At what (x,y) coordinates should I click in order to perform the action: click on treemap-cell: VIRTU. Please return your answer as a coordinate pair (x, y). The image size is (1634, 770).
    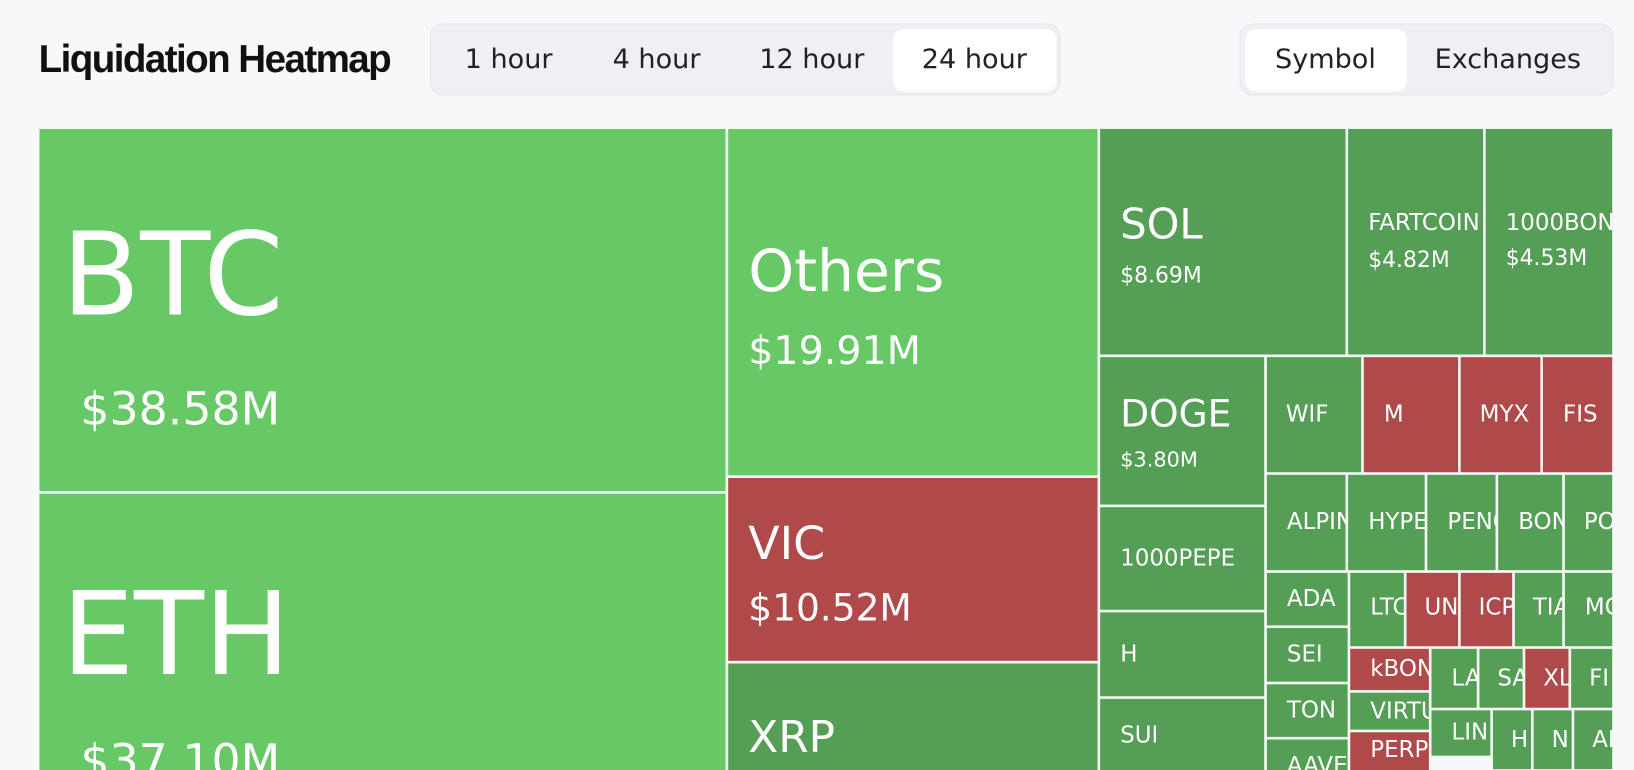
    Looking at the image, I should click on (1393, 711).